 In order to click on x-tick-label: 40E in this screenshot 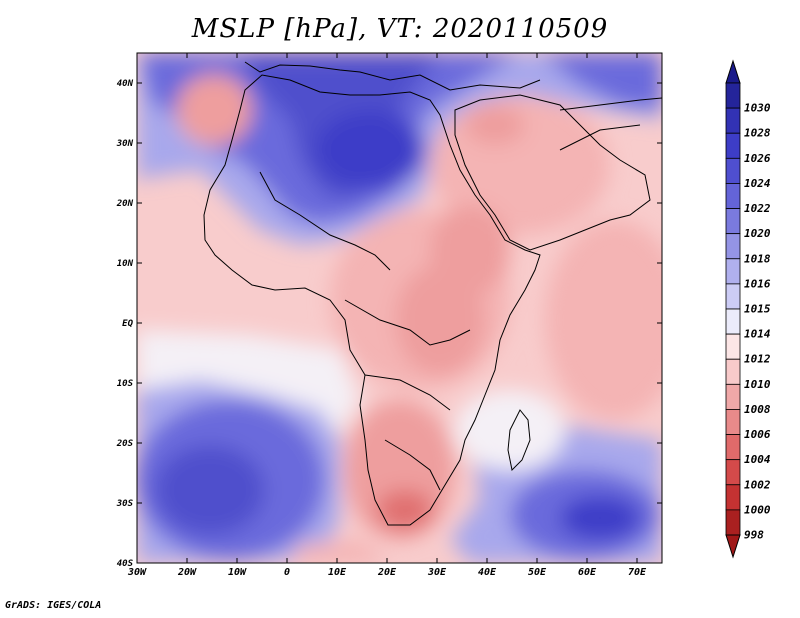, I will do `click(487, 572)`.